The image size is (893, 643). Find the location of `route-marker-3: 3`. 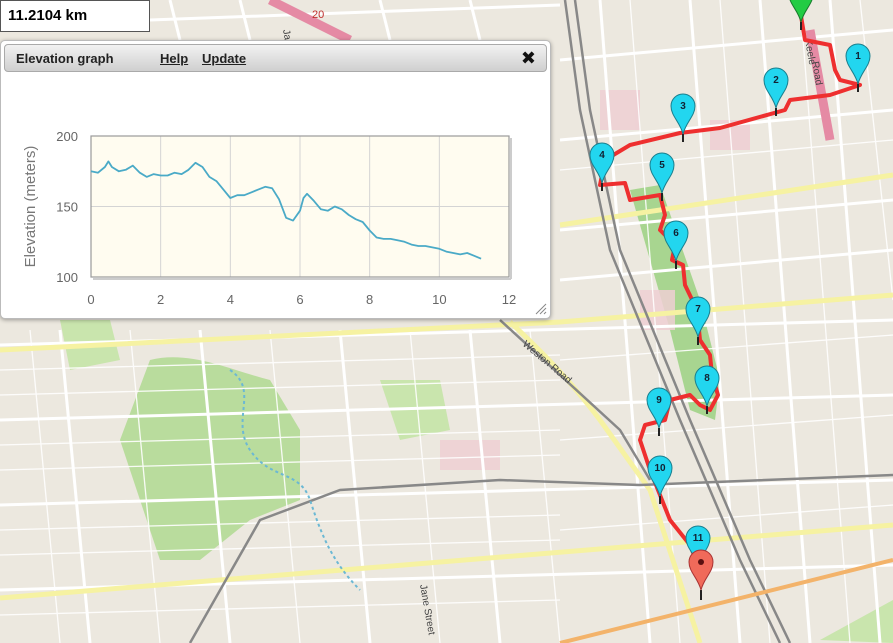

route-marker-3: 3 is located at coordinates (683, 117).